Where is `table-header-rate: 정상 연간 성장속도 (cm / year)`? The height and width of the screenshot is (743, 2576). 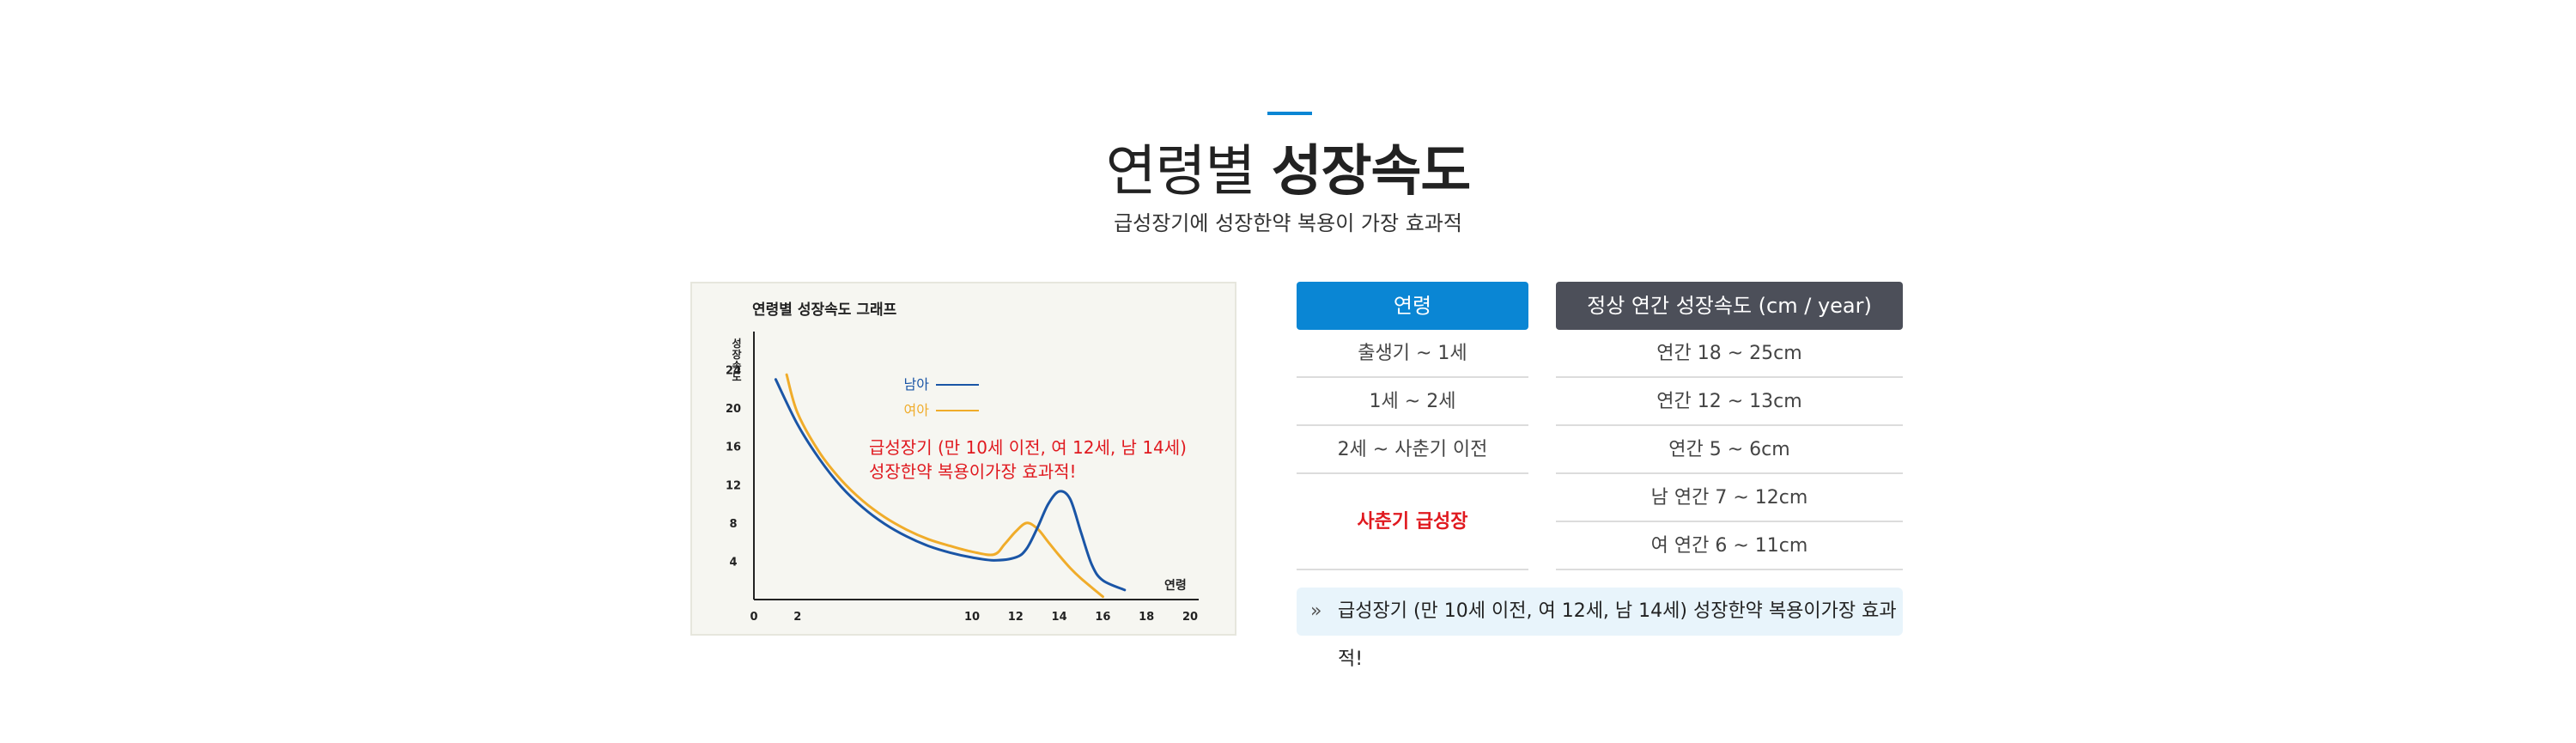
table-header-rate: 정상 연간 성장속도 (cm / year) is located at coordinates (1729, 306).